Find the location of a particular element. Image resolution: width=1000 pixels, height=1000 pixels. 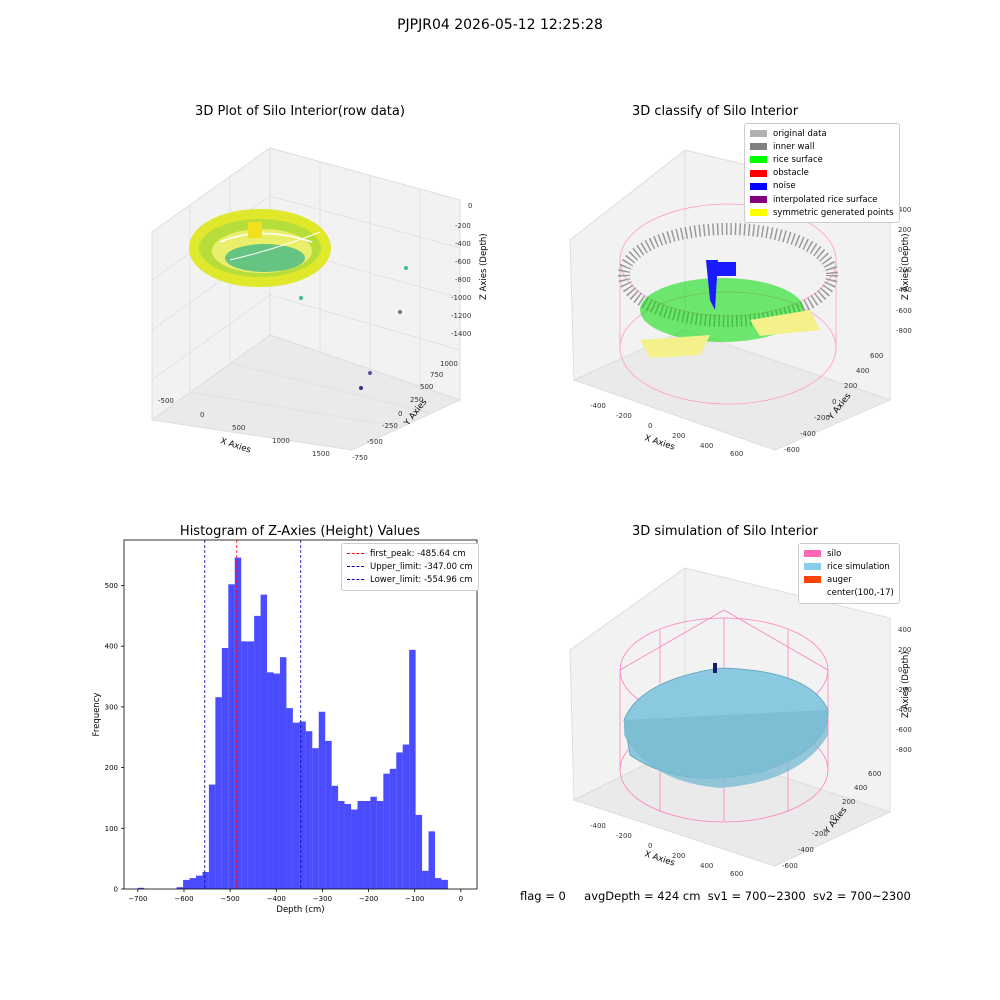

x-tick: 1500 is located at coordinates (321, 454).